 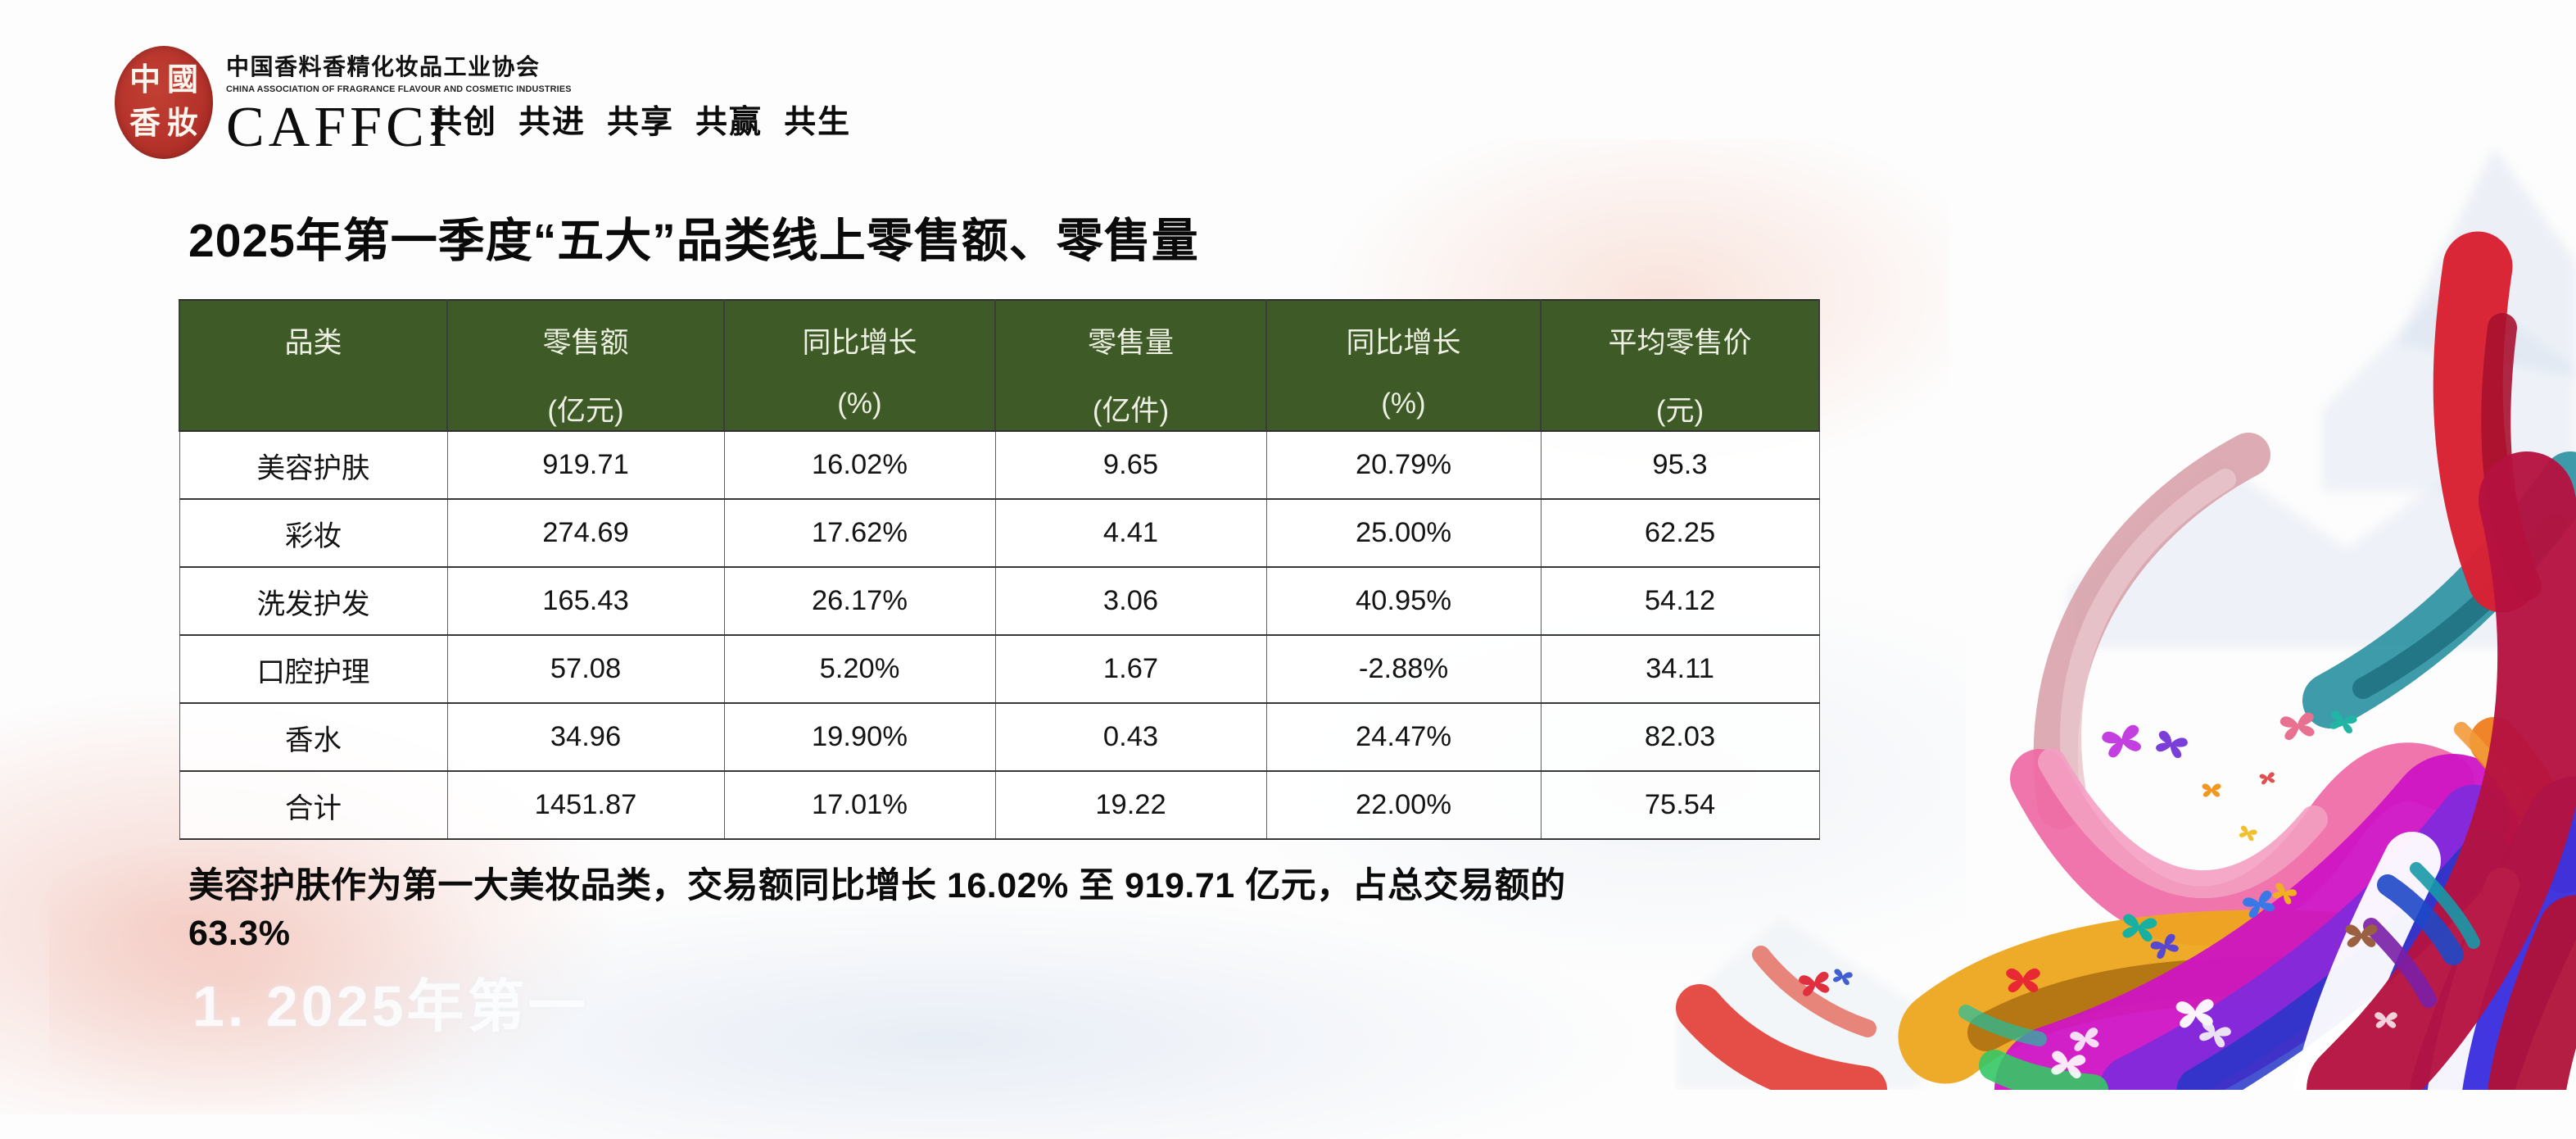 I want to click on value-cell: 274.69, so click(x=585, y=533).